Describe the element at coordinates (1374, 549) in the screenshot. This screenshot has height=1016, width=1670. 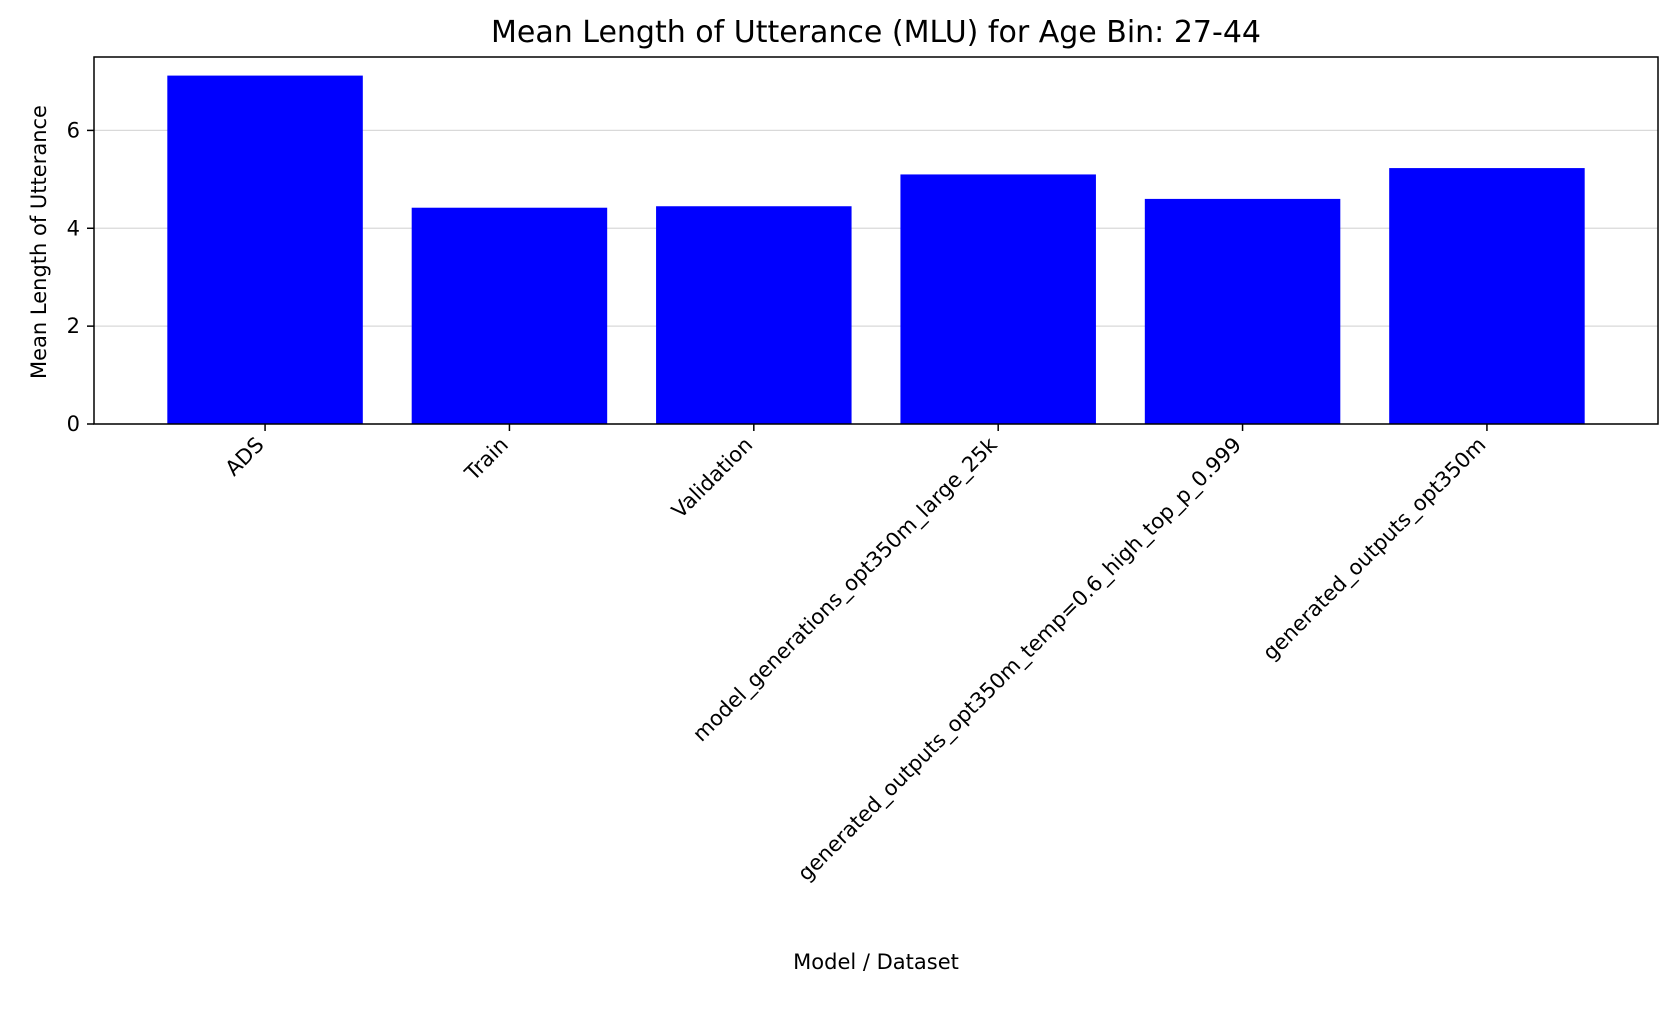
I see `x-tick-label: generated_outputs_opt350m` at that location.